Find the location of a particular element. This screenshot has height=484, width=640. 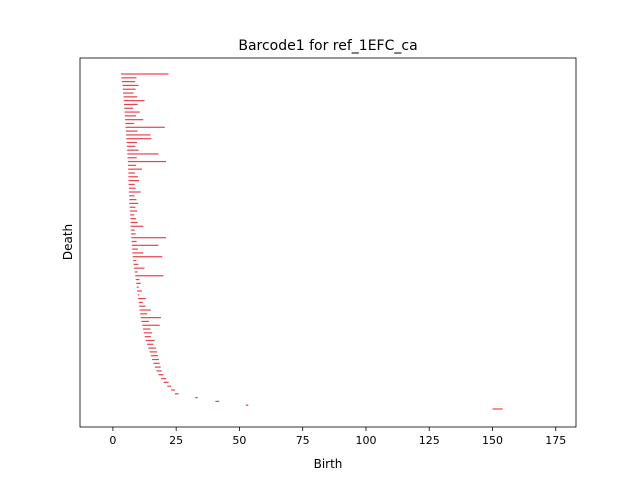

x-axis-ticks: 0 25 50 75 100 125 150 175 is located at coordinates (337, 437).